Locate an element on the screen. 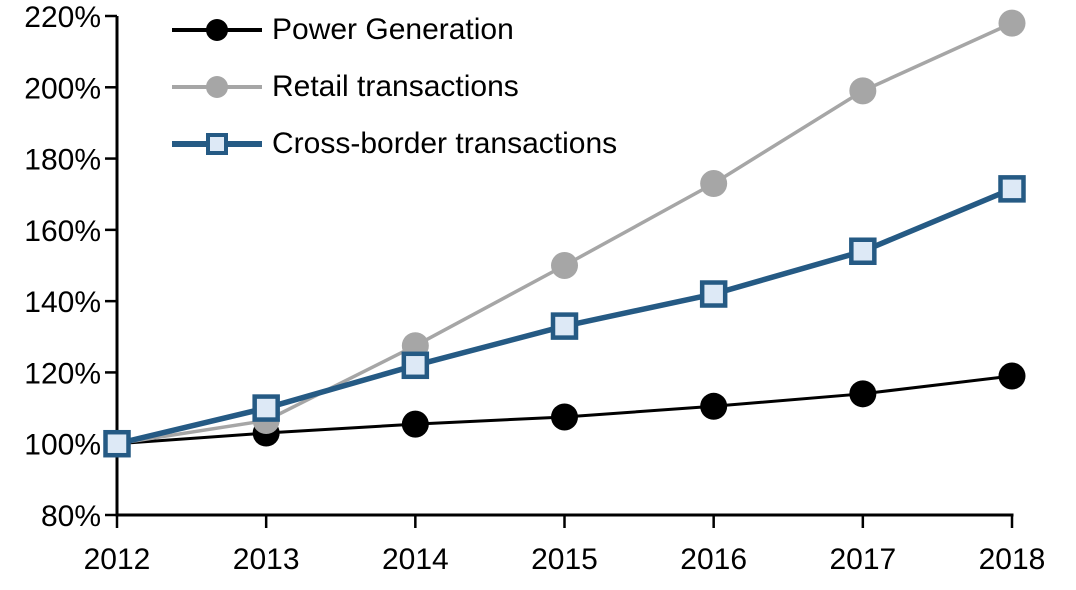 Image resolution: width=1076 pixels, height=590 pixels. svg-text: 2015 is located at coordinates (564, 559).